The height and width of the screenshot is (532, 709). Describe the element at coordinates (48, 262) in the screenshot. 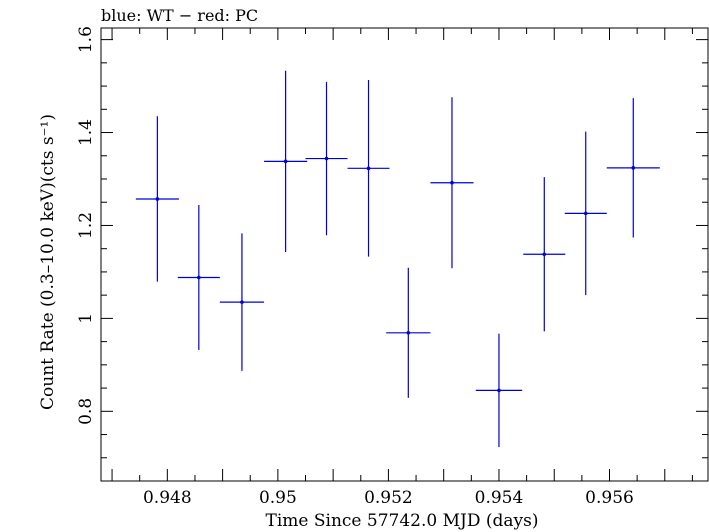

I see `y-axis-label: Count Rate (0.3–10.0 keV)(cts s⁻¹)` at that location.